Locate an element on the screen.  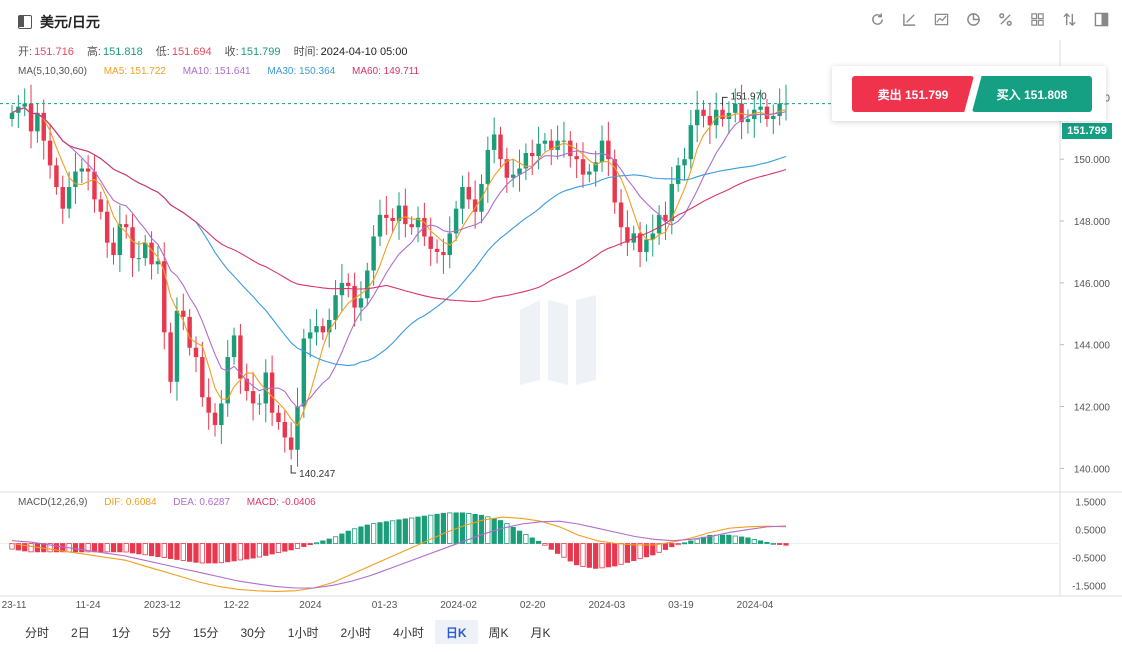
price-tick-label: 148.000 is located at coordinates (1092, 222).